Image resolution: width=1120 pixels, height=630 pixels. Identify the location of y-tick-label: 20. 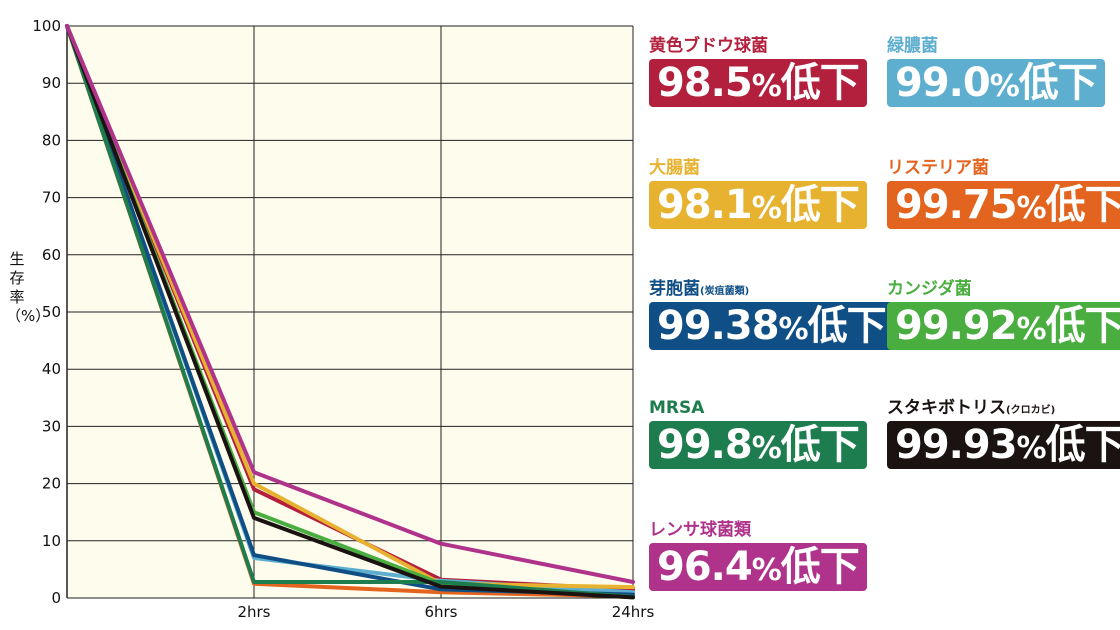
(51, 484).